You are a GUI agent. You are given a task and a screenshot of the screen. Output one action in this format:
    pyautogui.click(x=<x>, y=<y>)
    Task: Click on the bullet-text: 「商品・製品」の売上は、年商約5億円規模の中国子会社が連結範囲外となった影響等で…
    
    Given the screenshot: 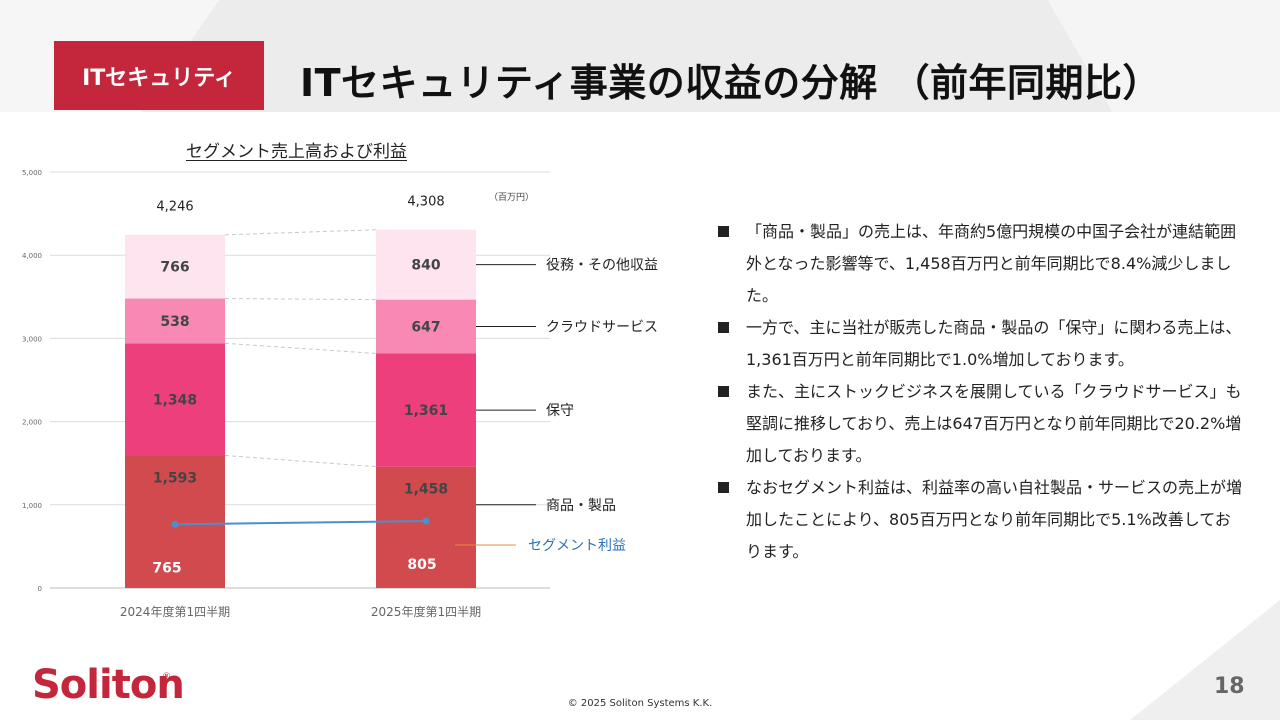 What is the action you would take?
    pyautogui.click(x=991, y=263)
    